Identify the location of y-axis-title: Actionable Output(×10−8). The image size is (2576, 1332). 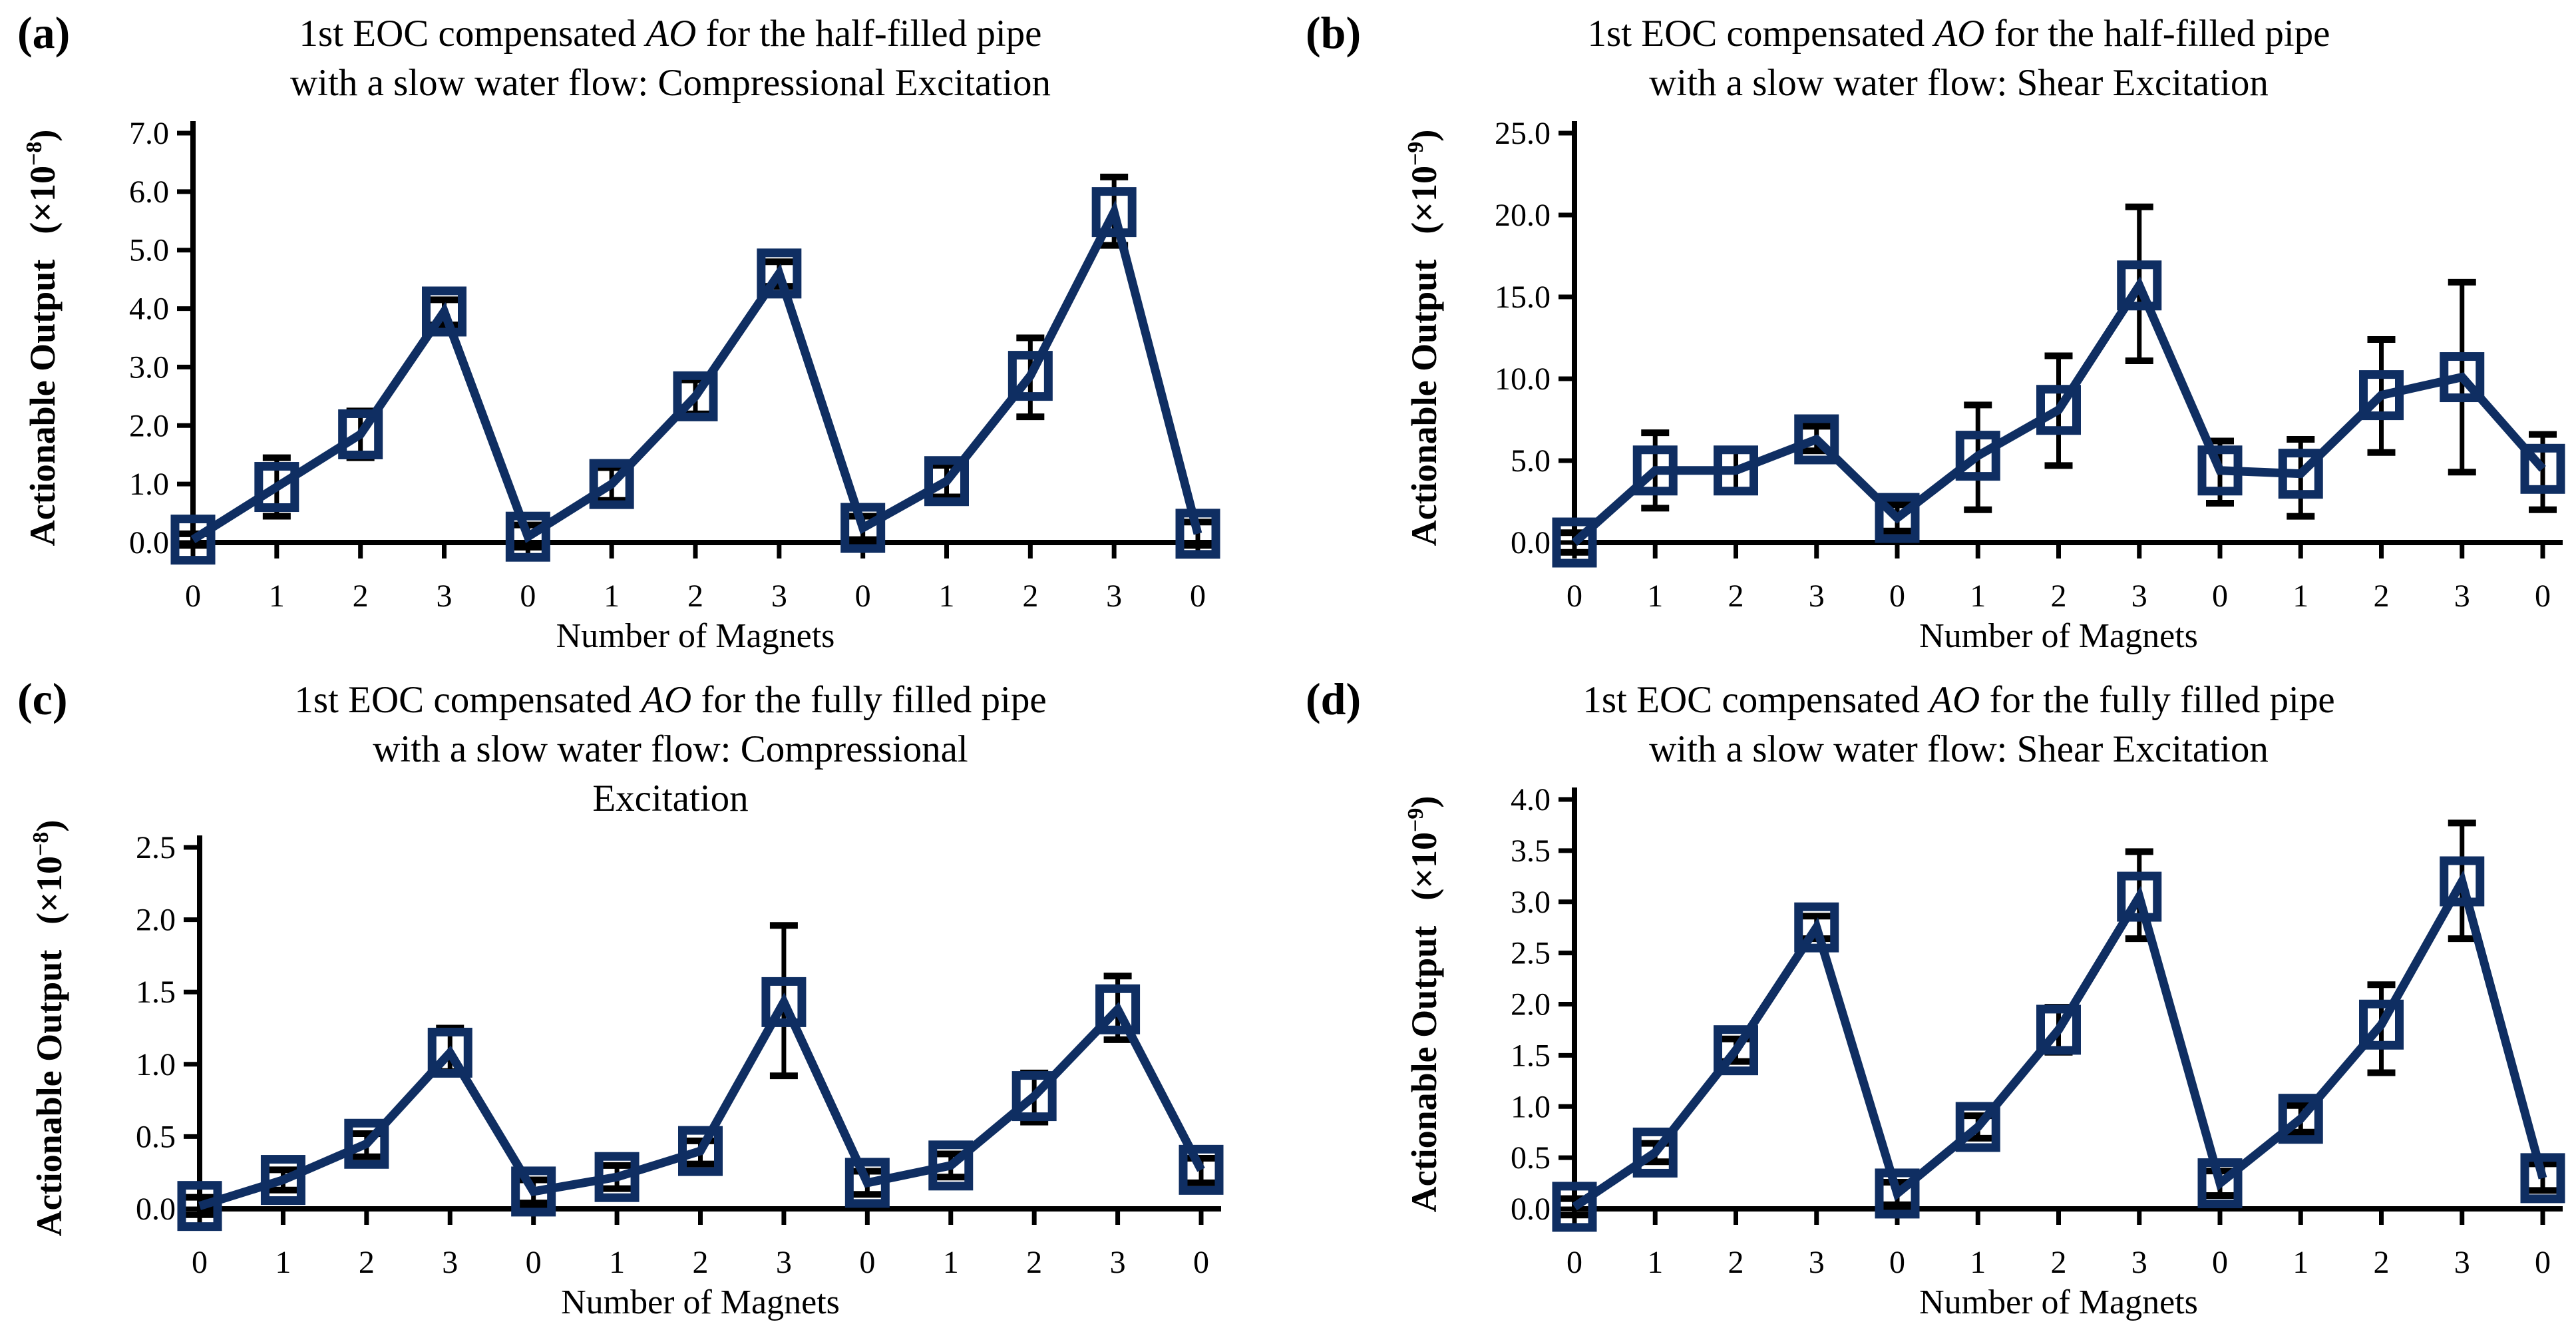
(43, 338).